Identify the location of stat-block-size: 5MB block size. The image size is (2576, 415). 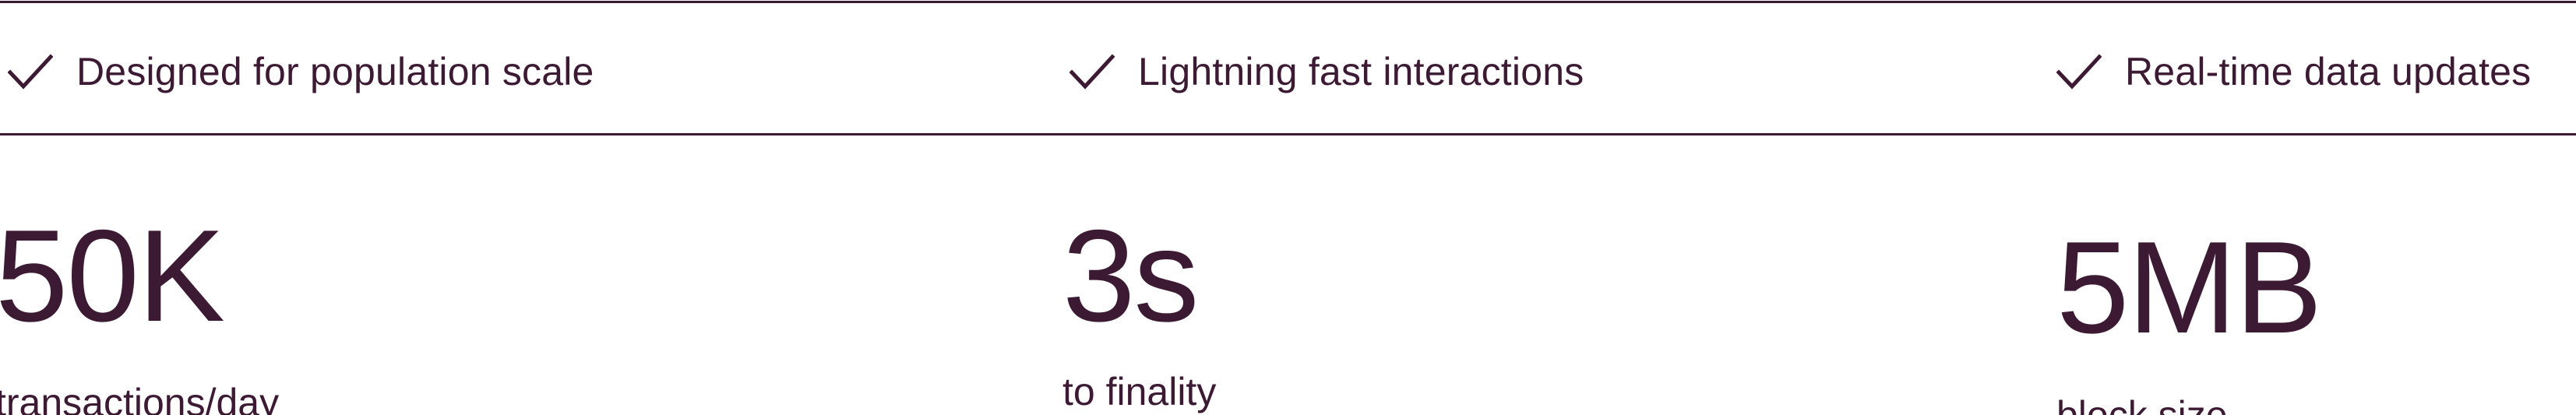
(2189, 314).